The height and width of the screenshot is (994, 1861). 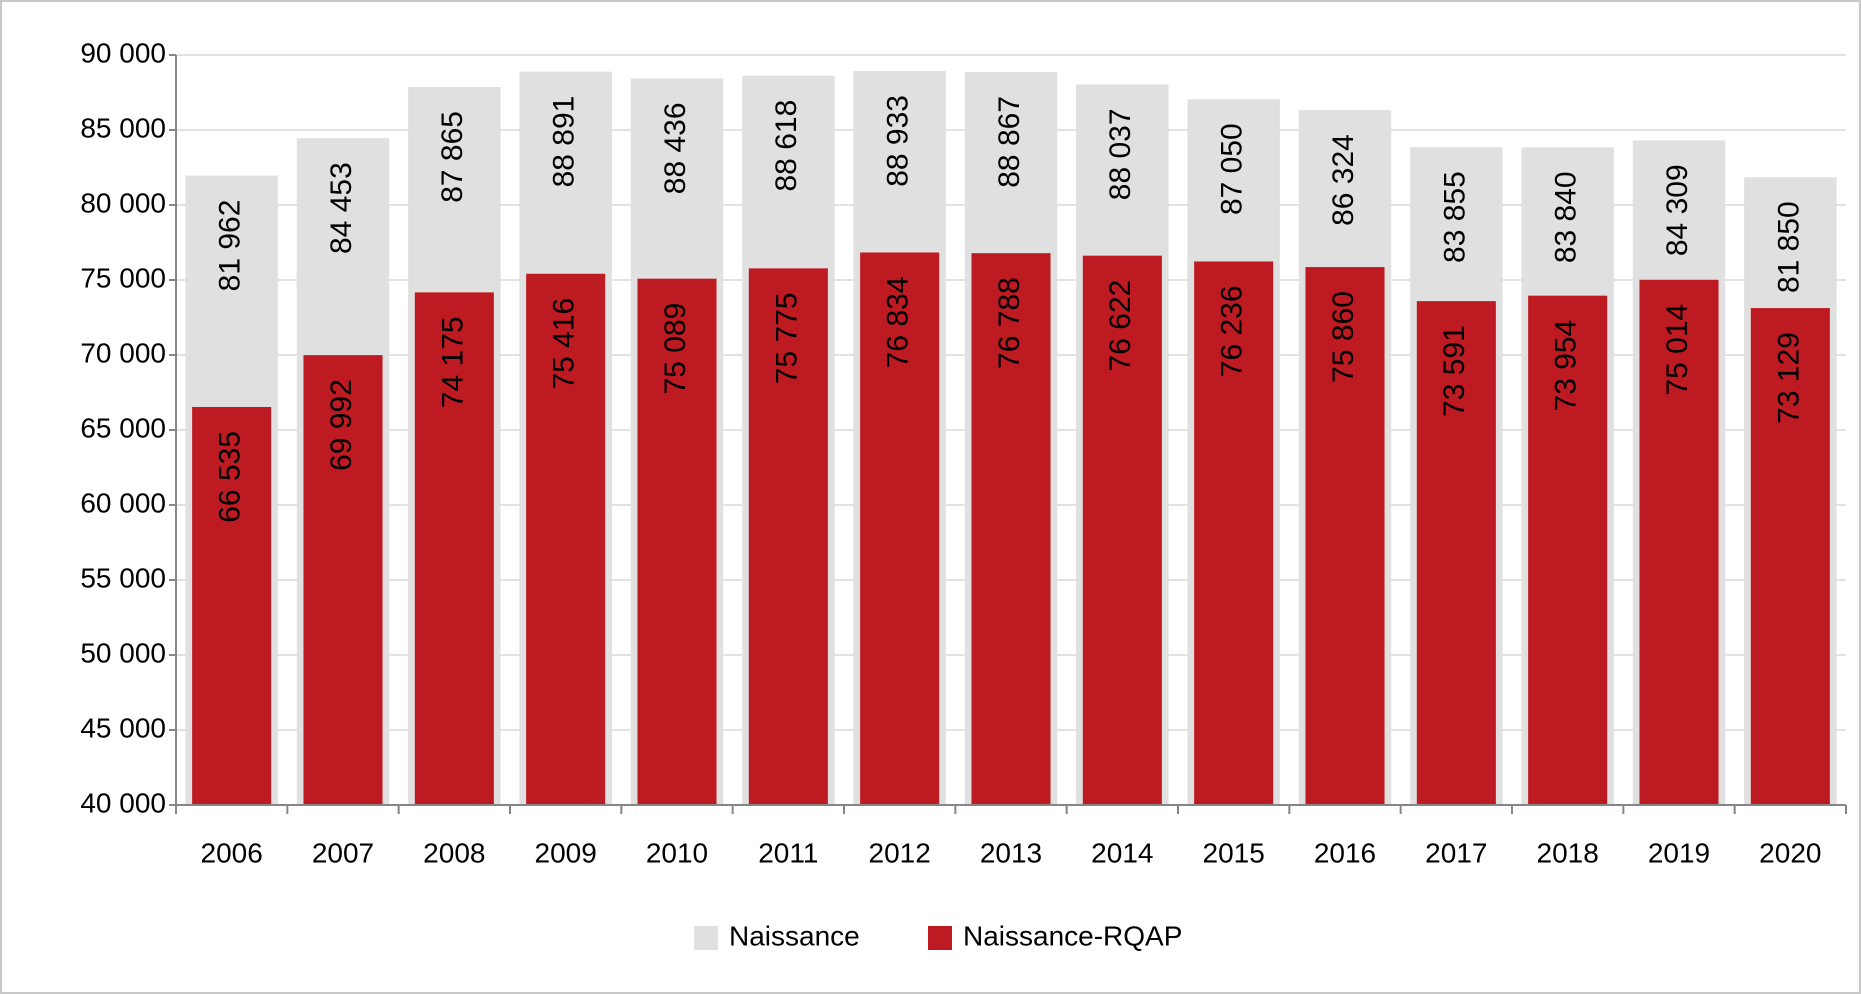 I want to click on value-label: 73 954, so click(x=1566, y=366).